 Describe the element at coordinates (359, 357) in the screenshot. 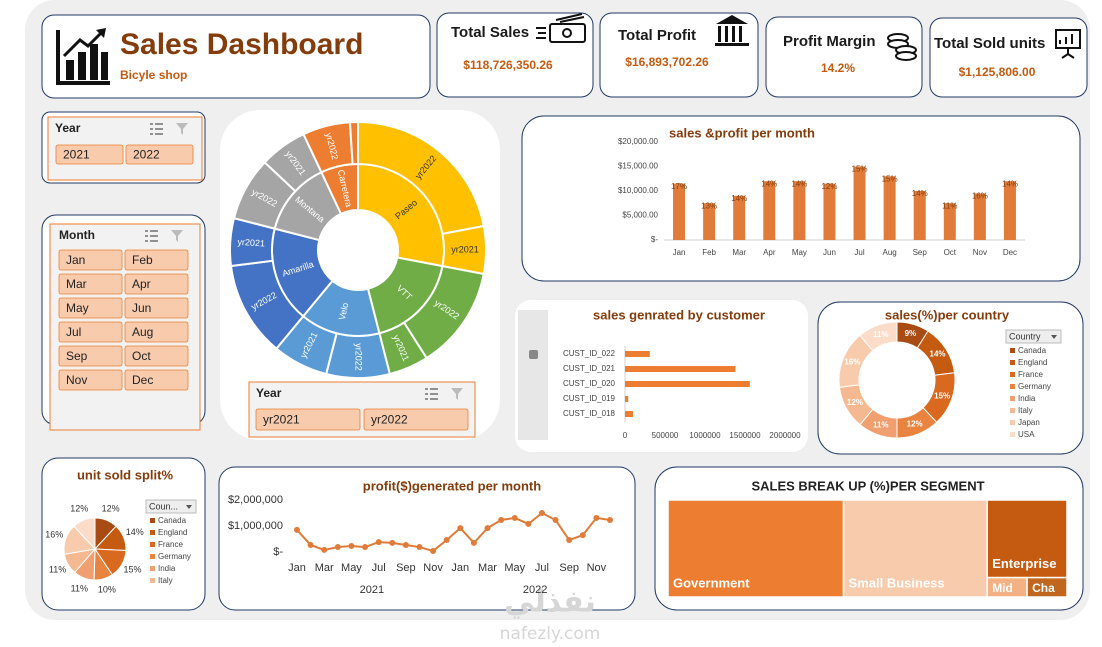

I see `sunburst-year-label: yr2022` at that location.